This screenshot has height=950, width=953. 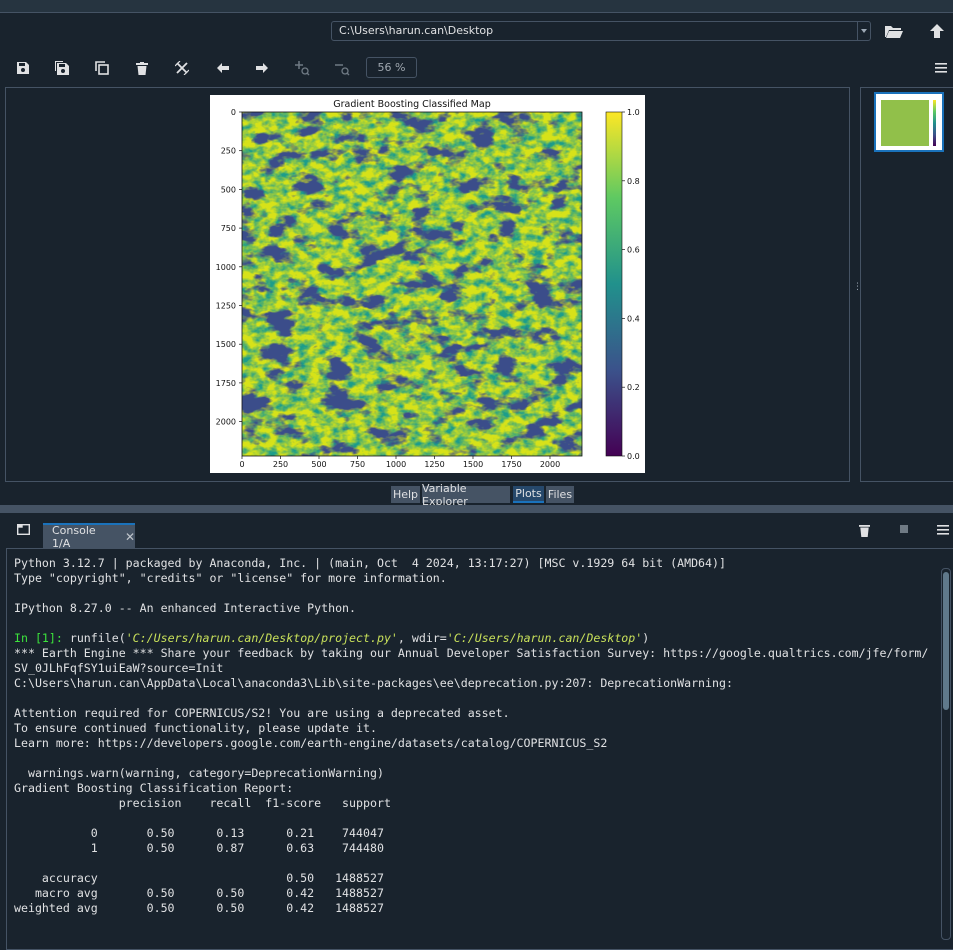 What do you see at coordinates (633, 456) in the screenshot?
I see `colorbar-tick-label: 0.0` at bounding box center [633, 456].